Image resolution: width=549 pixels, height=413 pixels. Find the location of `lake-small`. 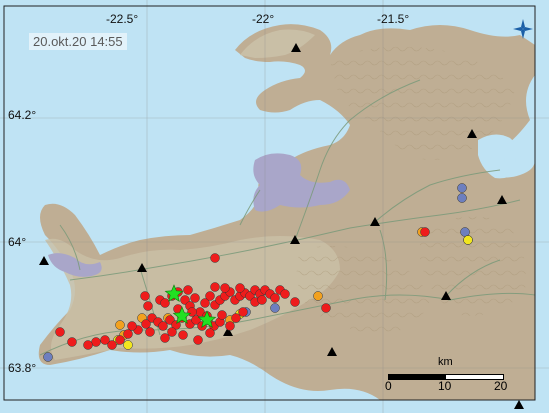

lake-small is located at coordinates (510, 160).